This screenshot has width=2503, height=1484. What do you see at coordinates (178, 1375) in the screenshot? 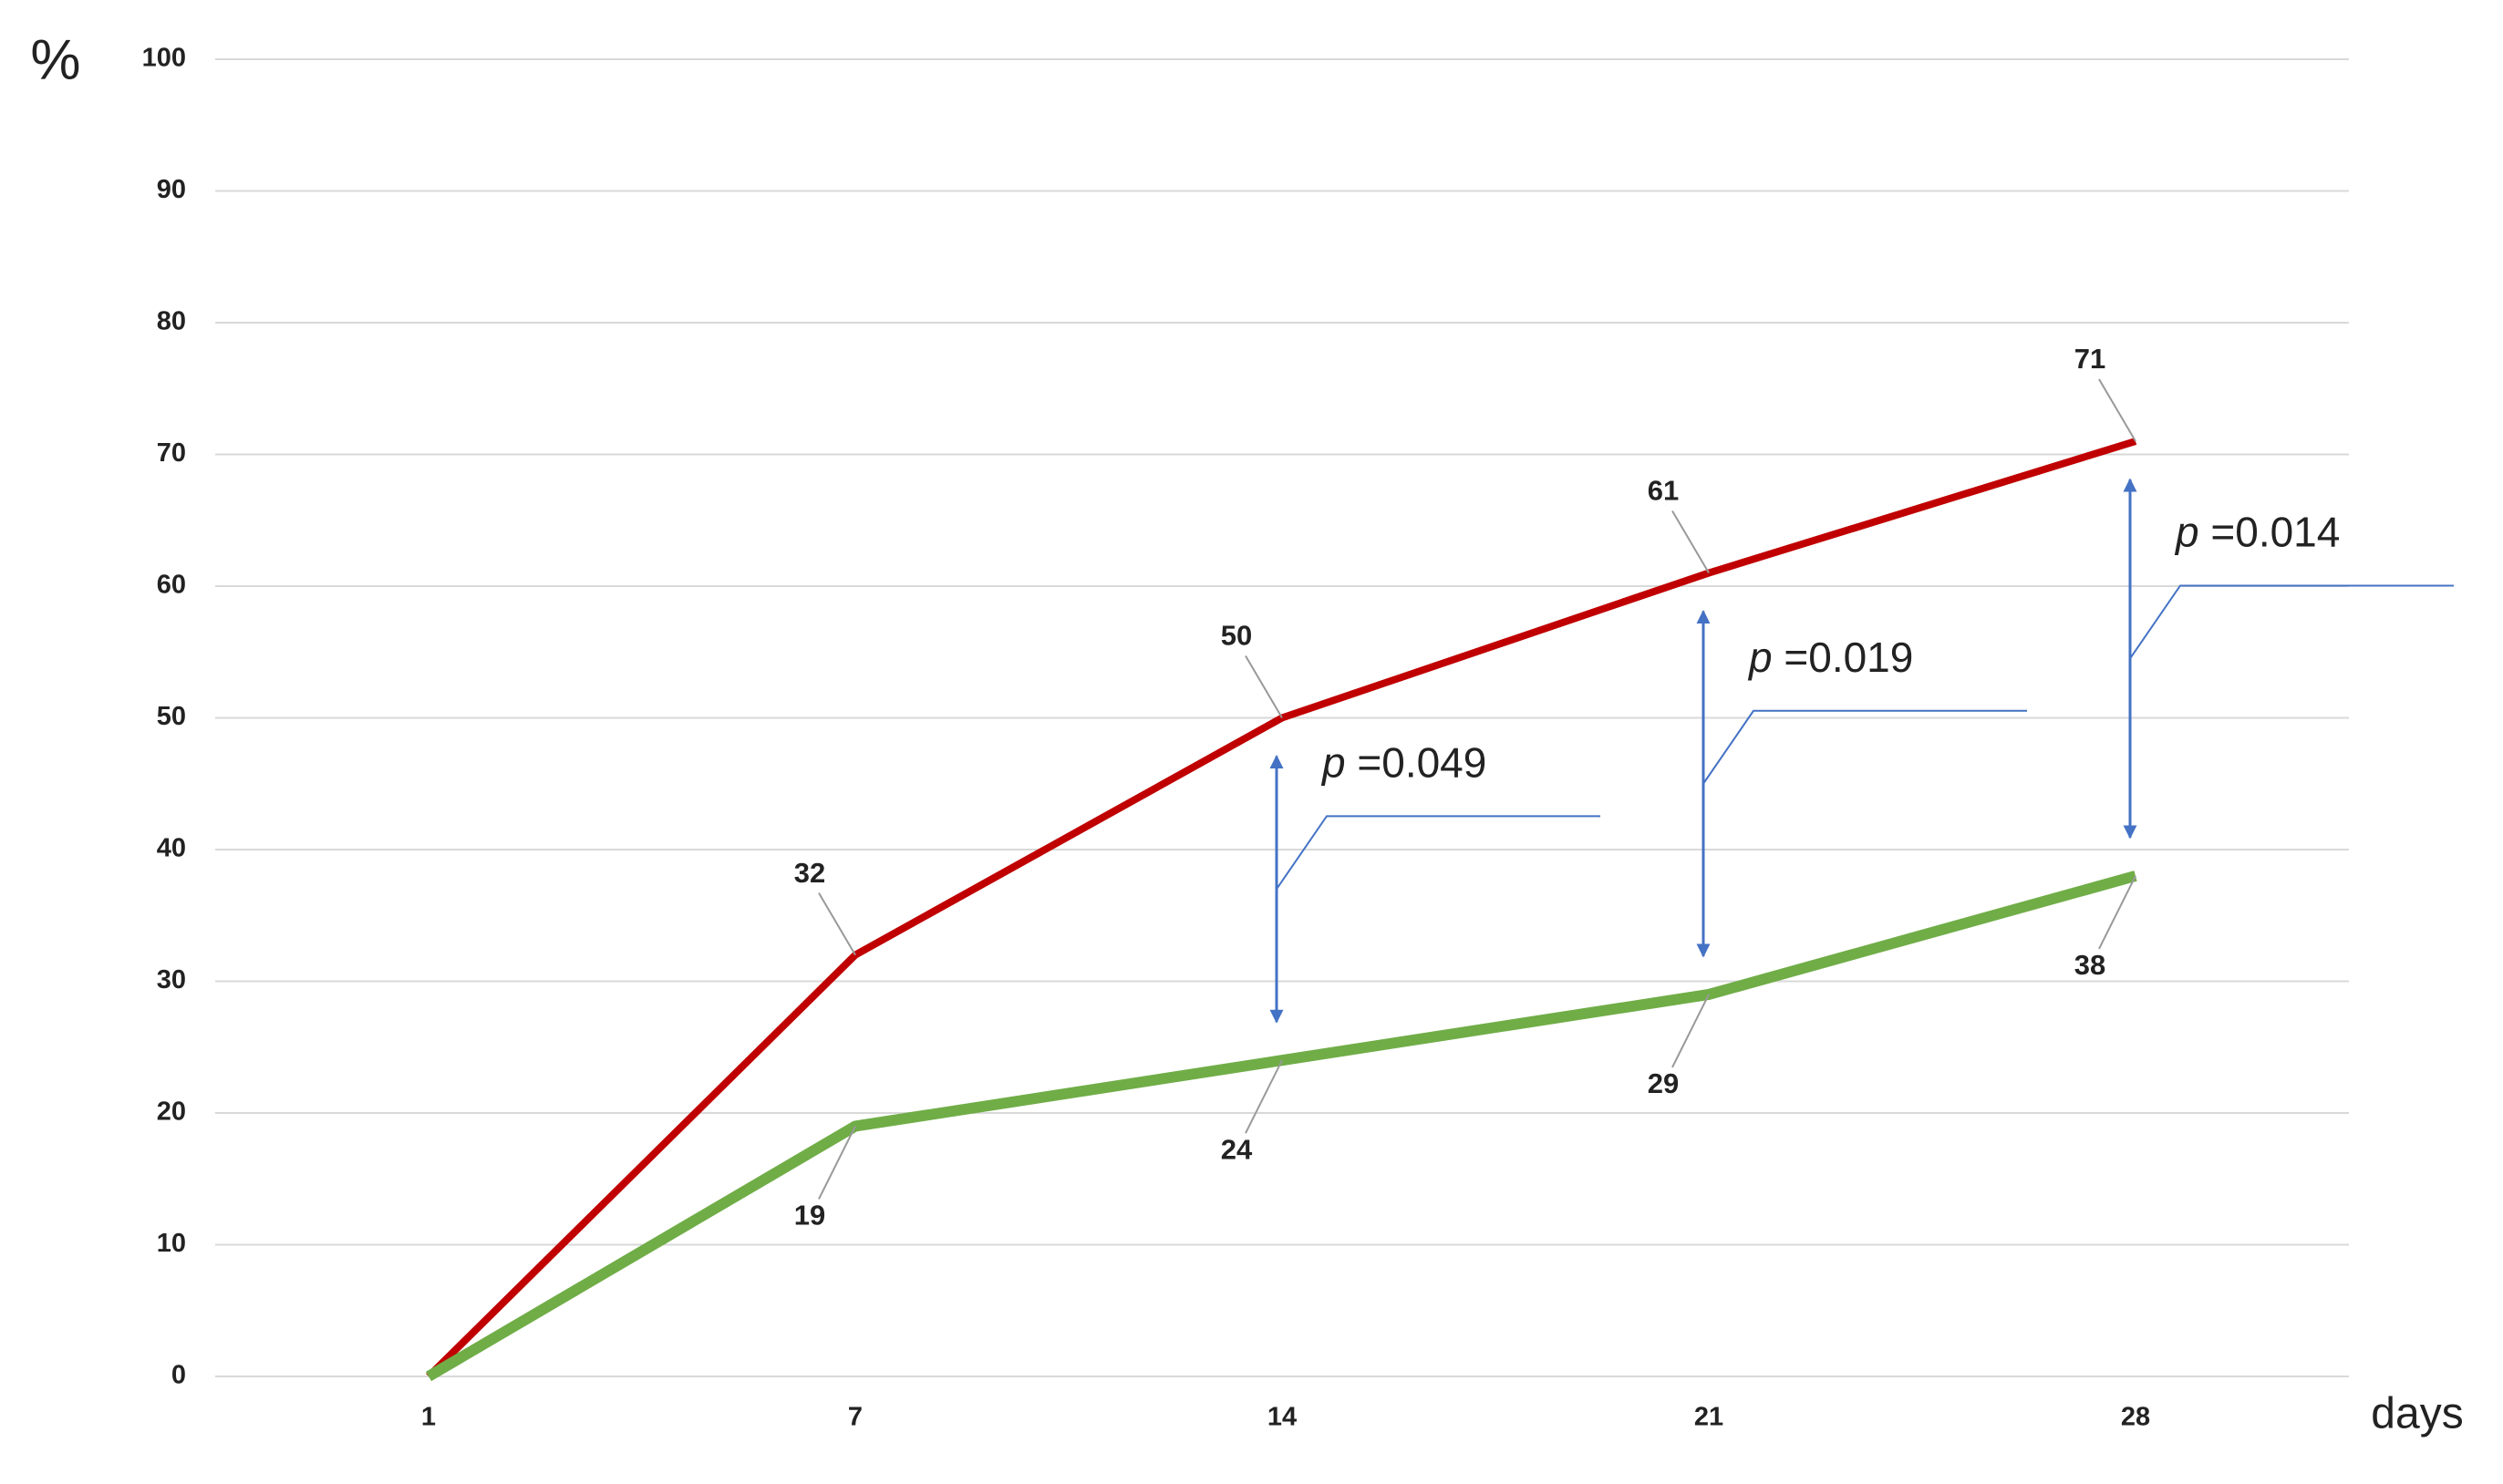
I see `y-tick-label: 0` at bounding box center [178, 1375].